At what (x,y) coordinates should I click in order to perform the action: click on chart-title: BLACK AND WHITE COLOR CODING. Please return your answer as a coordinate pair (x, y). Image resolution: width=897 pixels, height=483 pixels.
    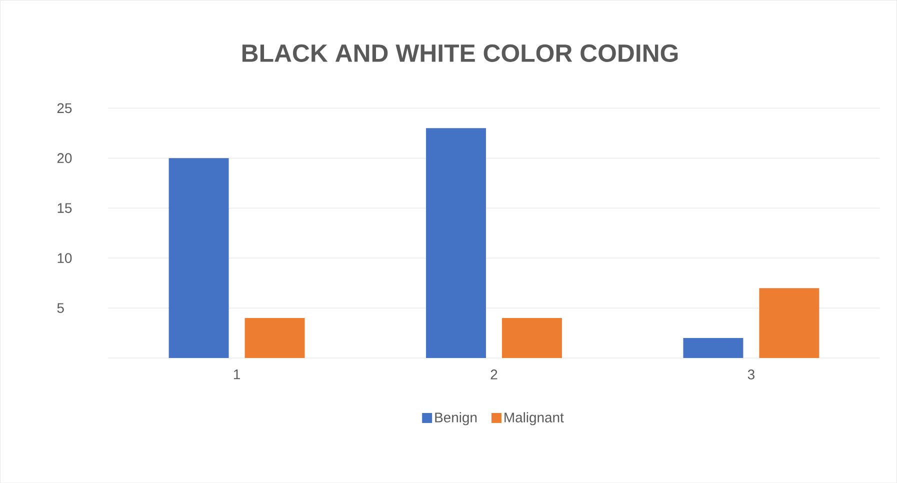
    Looking at the image, I should click on (460, 53).